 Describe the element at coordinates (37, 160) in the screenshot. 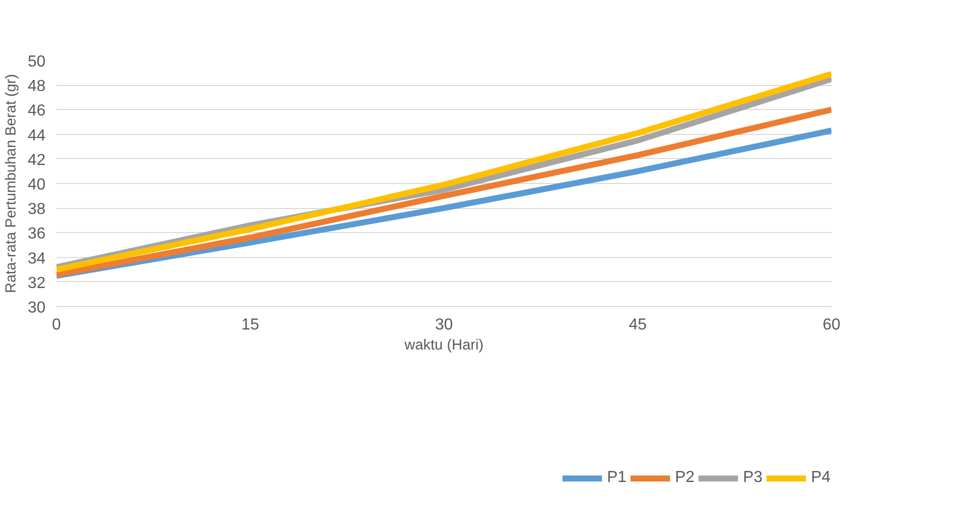

I see `y-tick-label: 42` at that location.